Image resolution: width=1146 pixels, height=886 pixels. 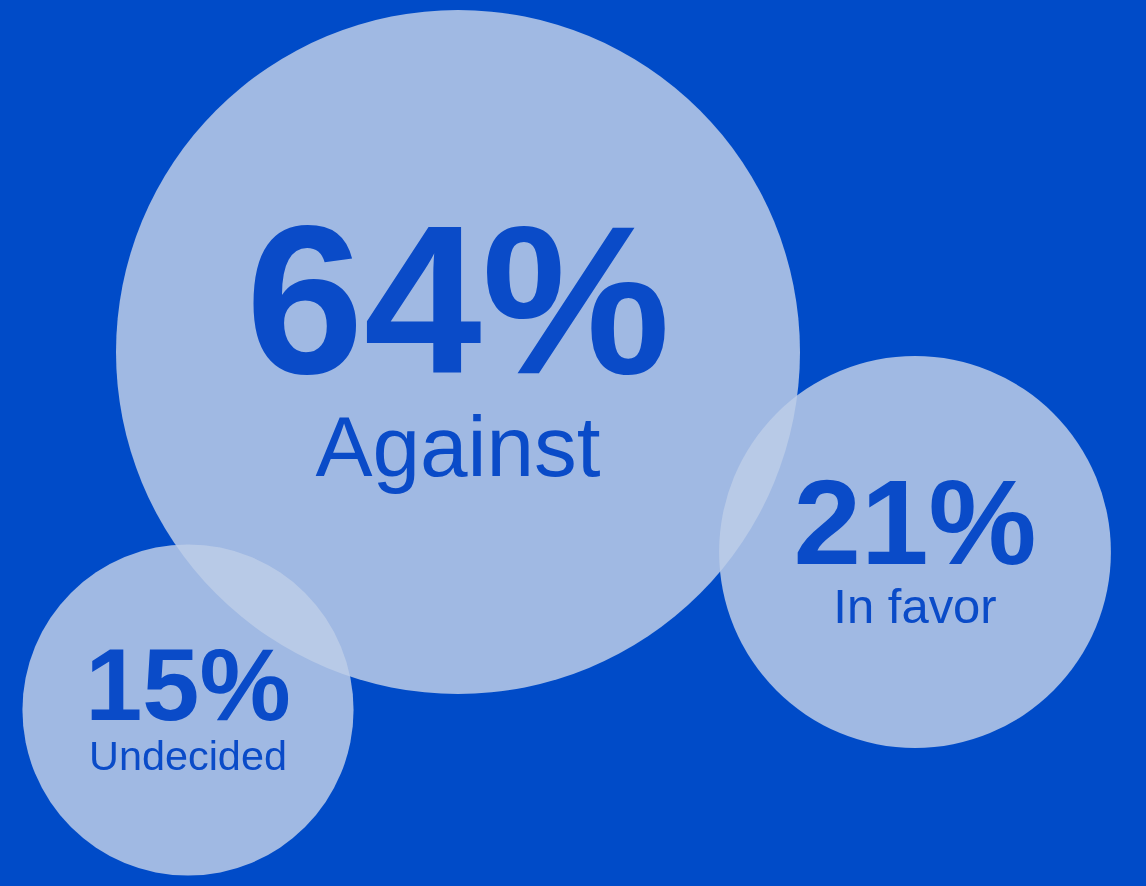 What do you see at coordinates (188, 755) in the screenshot?
I see `category-label: Undecided` at bounding box center [188, 755].